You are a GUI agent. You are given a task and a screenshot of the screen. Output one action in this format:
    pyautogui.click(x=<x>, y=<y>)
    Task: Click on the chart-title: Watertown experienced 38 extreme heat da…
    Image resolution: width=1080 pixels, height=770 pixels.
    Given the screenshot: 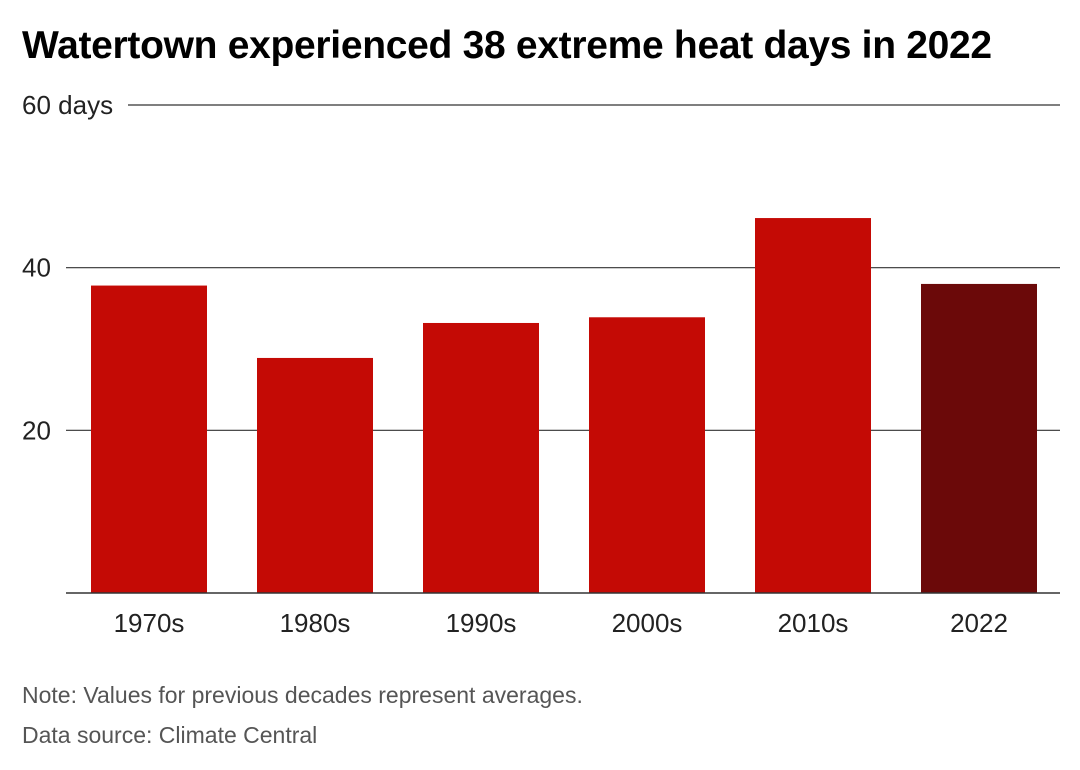 What is the action you would take?
    pyautogui.click(x=507, y=45)
    